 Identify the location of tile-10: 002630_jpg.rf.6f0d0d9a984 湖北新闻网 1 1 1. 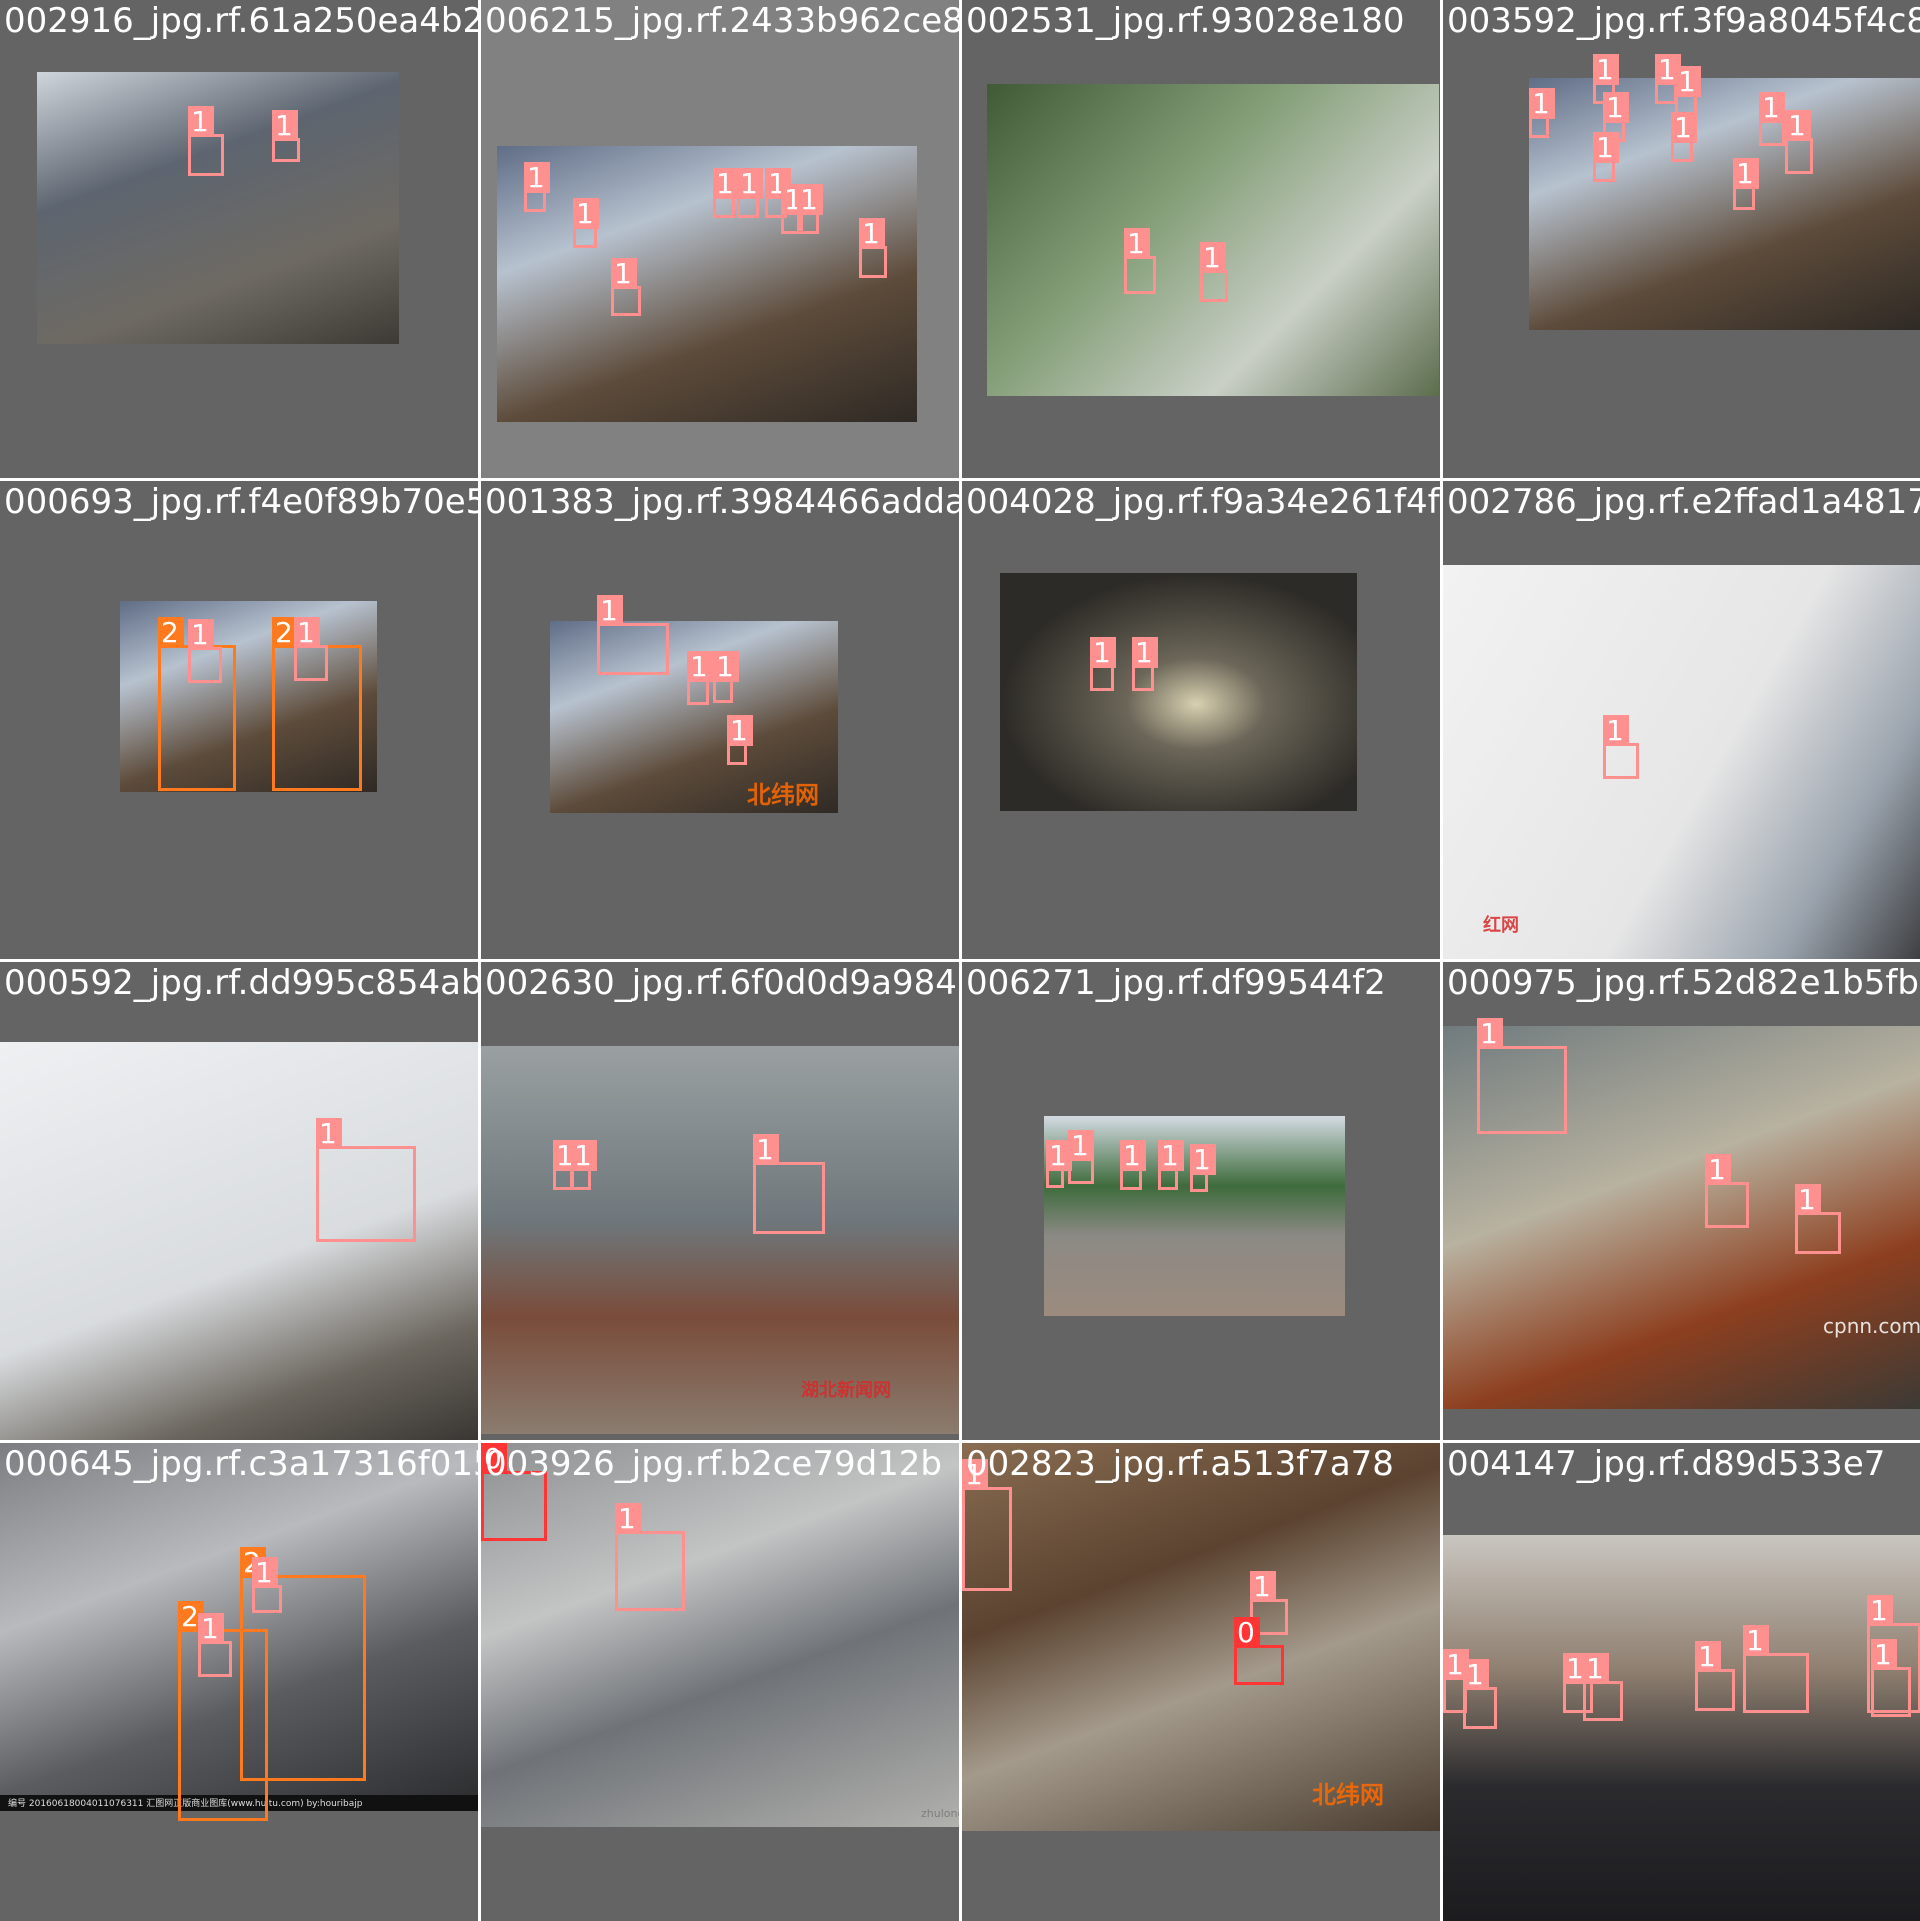
(720, 1201).